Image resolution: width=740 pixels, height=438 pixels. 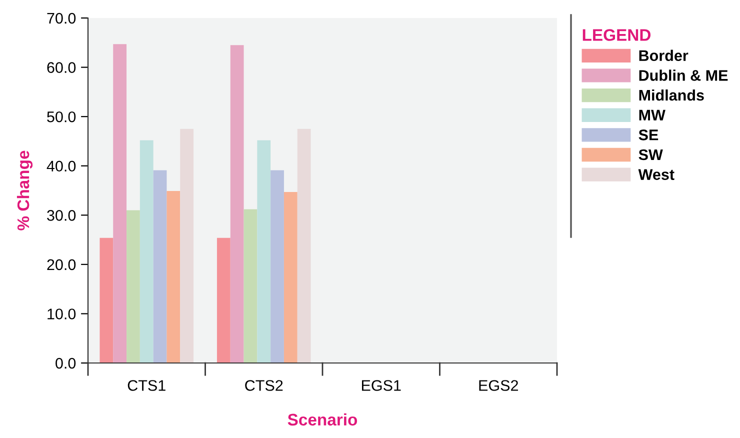 What do you see at coordinates (650, 154) in the screenshot?
I see `legend-label: SW` at bounding box center [650, 154].